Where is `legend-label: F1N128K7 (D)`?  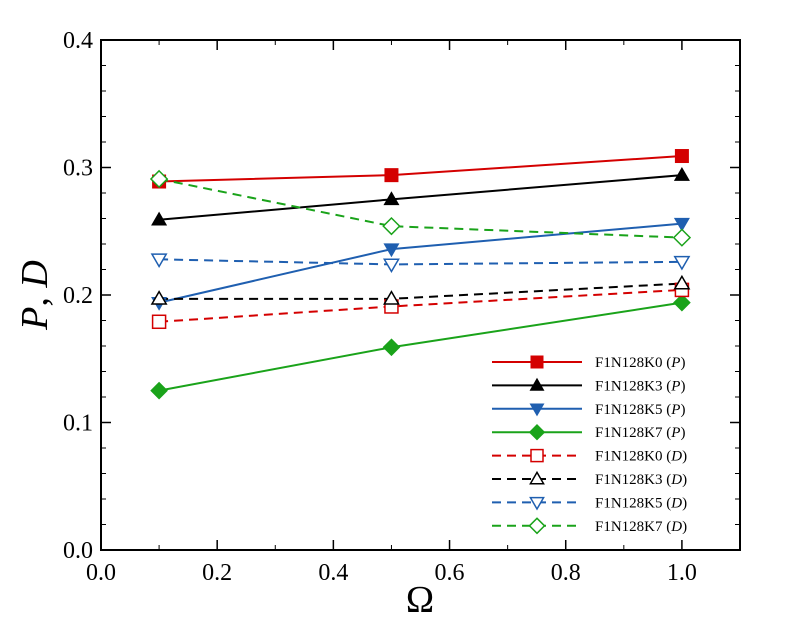
legend-label: F1N128K7 (D) is located at coordinates (641, 527).